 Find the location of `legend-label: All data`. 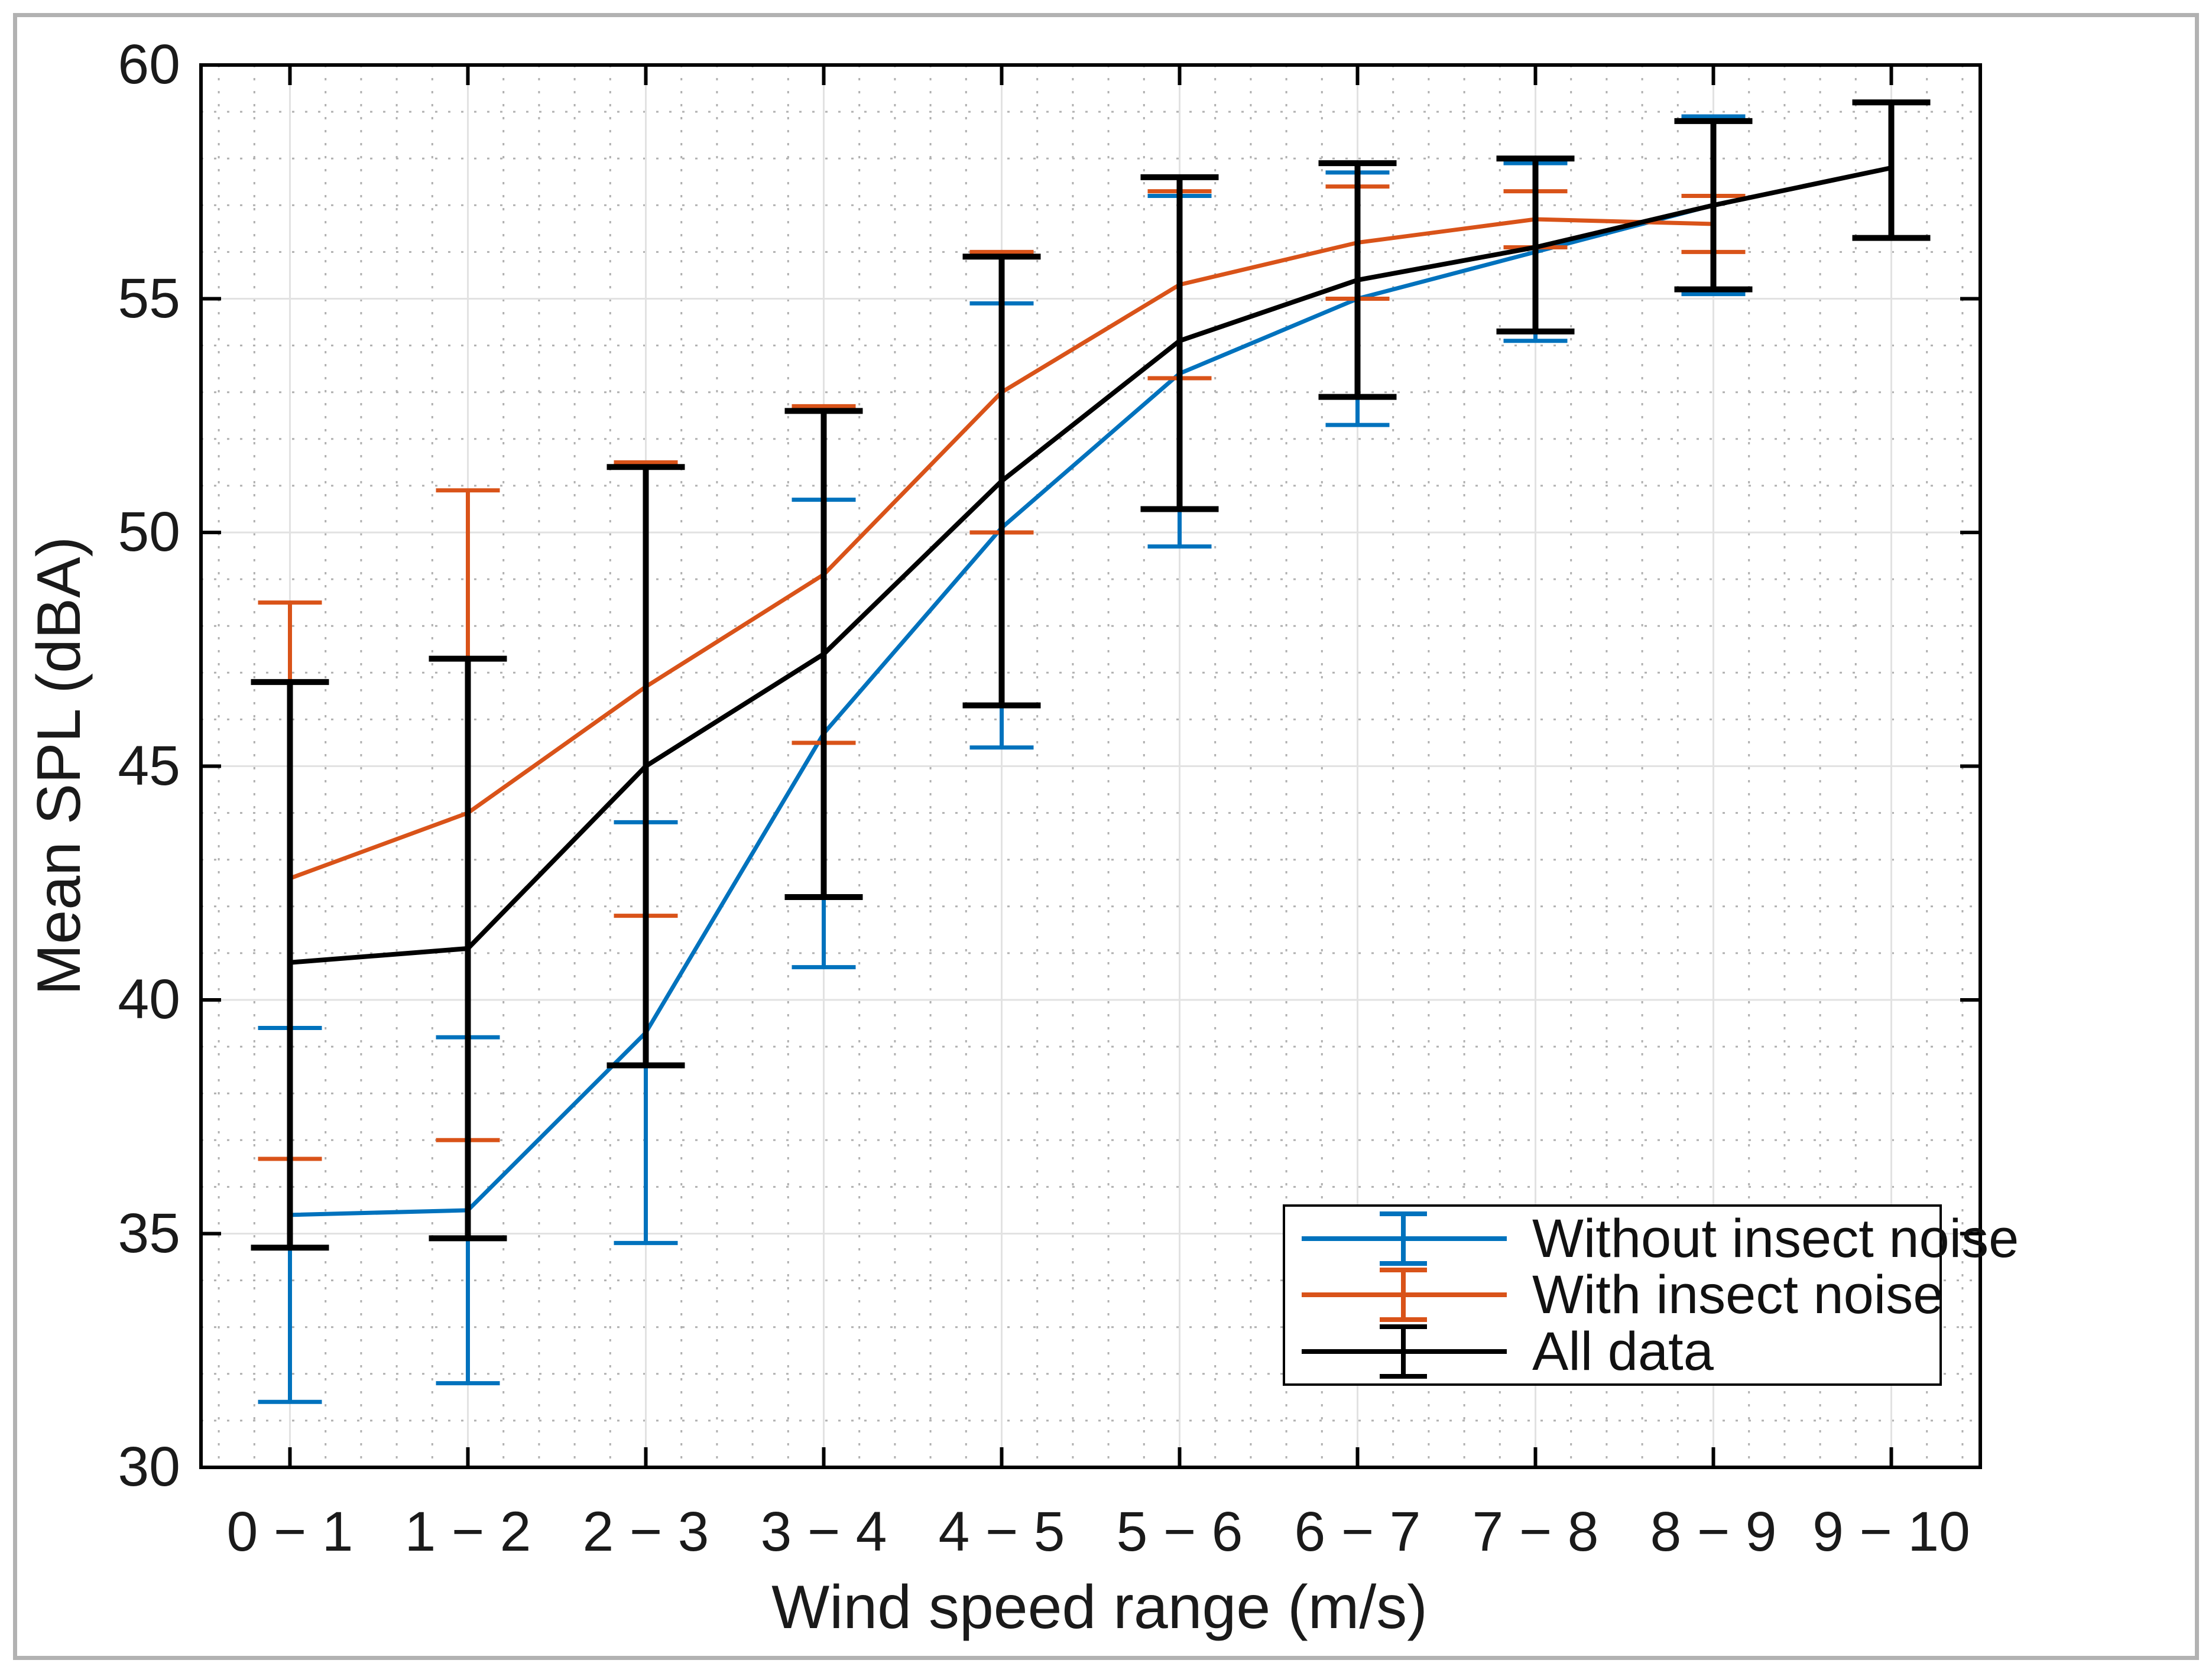

legend-label: All data is located at coordinates (1623, 1352).